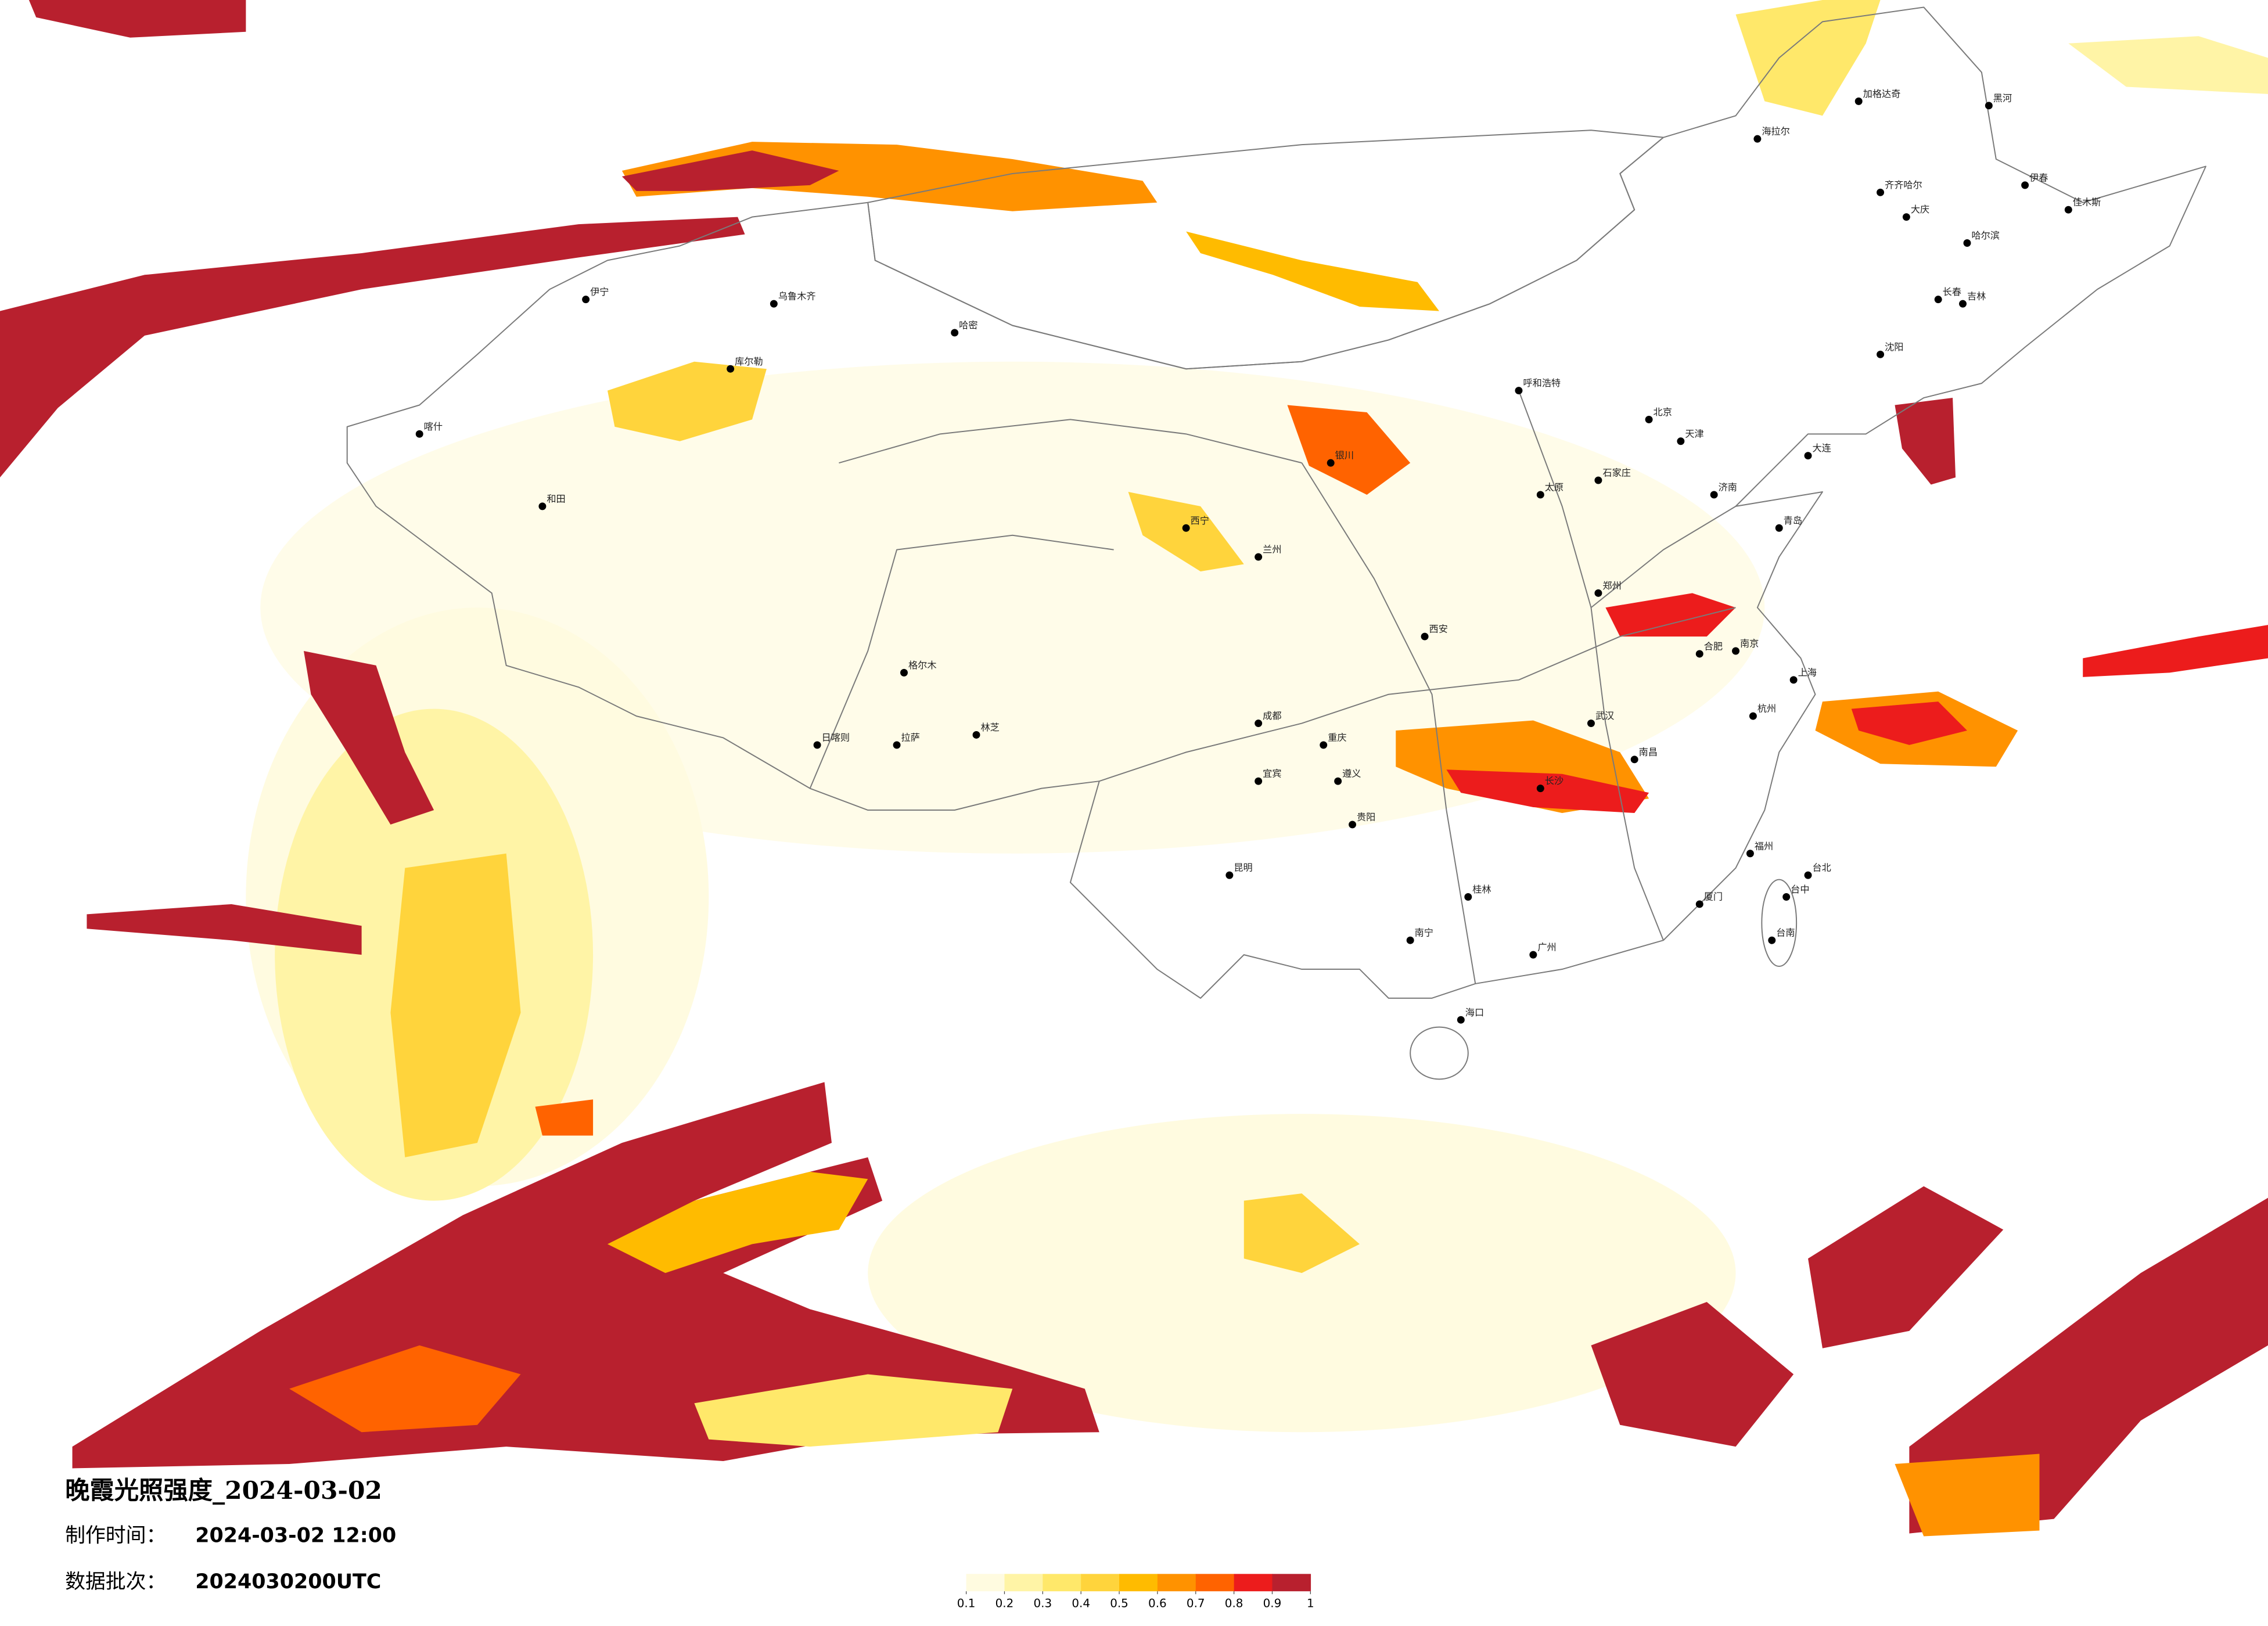  I want to click on city-label: 喀什, so click(433, 426).